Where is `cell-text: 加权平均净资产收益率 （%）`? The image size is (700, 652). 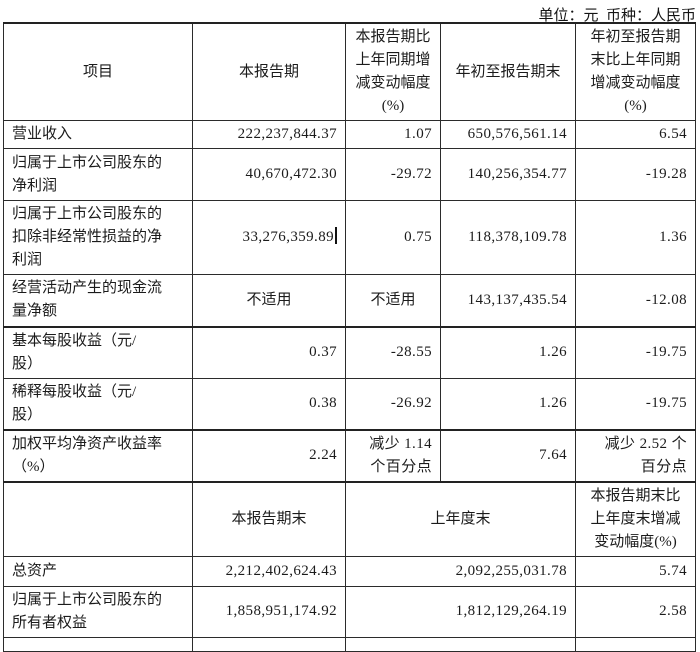
cell-text: 加权平均净资产收益率 （%） is located at coordinates (87, 455).